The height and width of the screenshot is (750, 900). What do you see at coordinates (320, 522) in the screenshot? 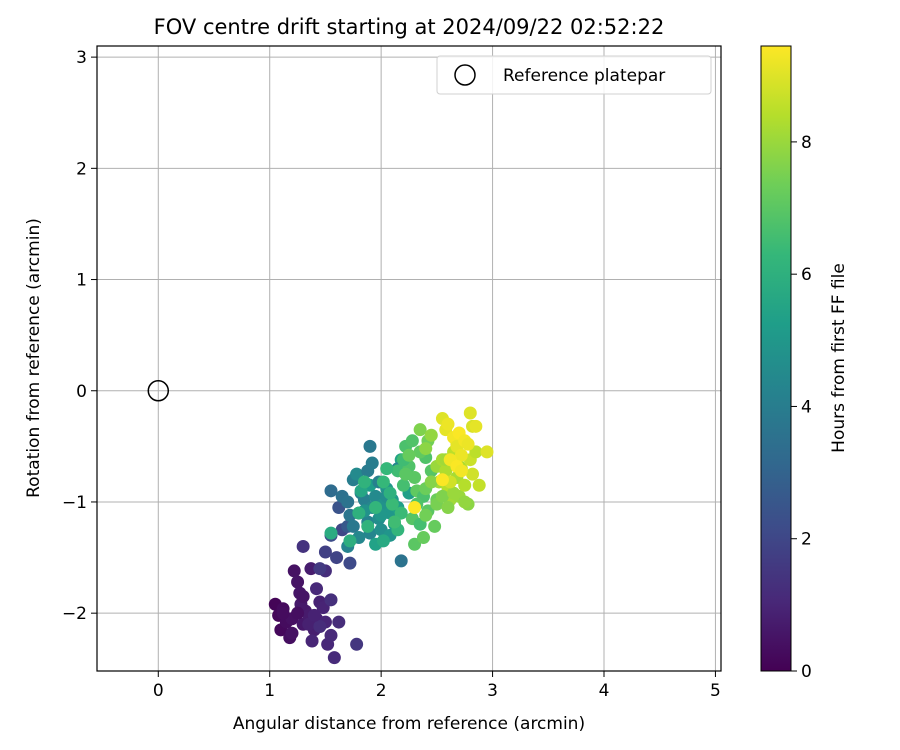
I see `data-points` at bounding box center [320, 522].